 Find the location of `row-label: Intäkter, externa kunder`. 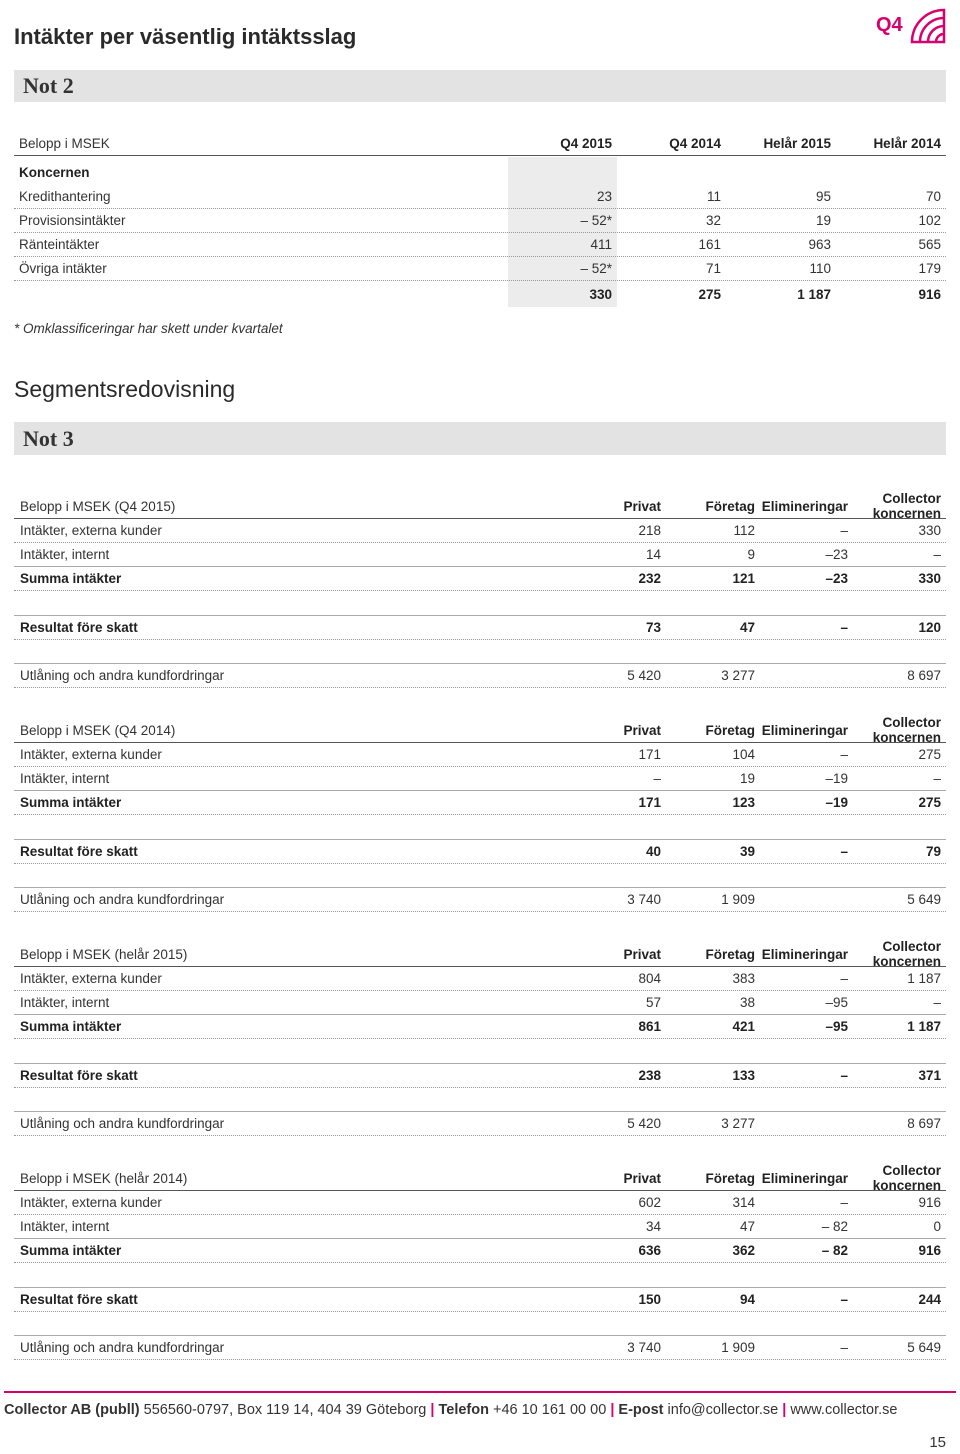

row-label: Intäkter, externa kunder is located at coordinates (91, 530).